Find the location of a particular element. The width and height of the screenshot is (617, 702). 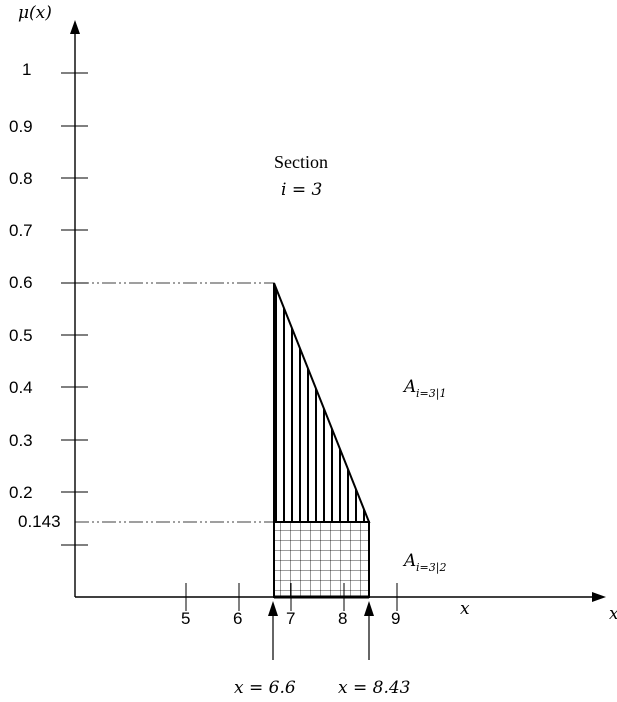

section-title: Section is located at coordinates (301, 162).